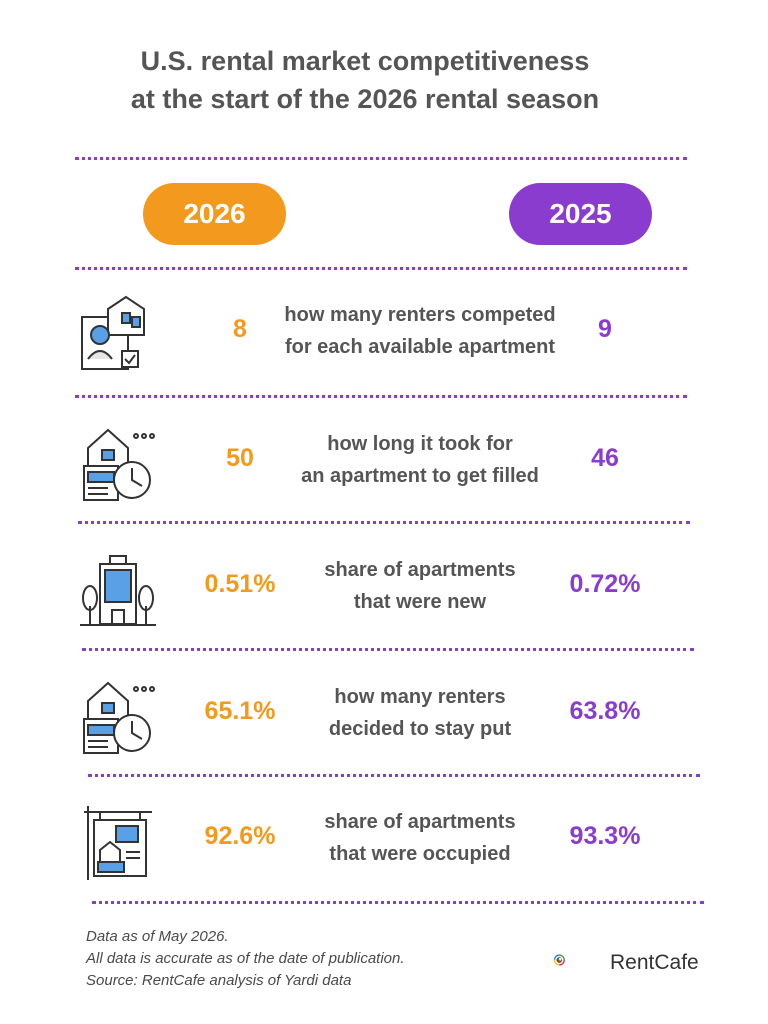  I want to click on desc-line-1: how many renters competed, so click(420, 315).